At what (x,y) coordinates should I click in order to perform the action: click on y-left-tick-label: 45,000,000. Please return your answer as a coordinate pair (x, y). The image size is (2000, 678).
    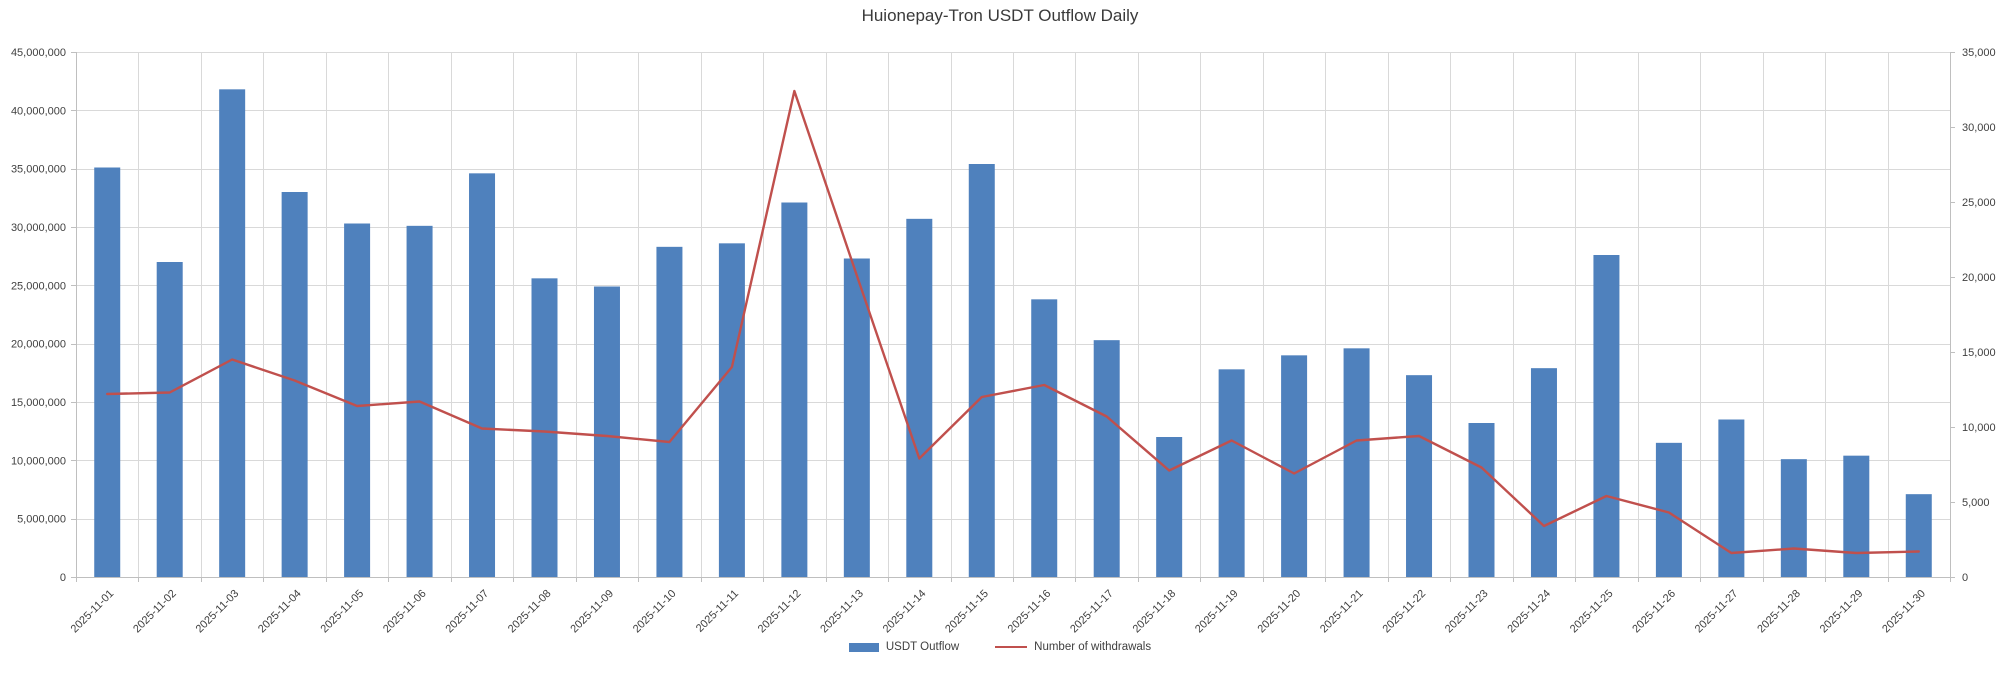
    Looking at the image, I should click on (38, 53).